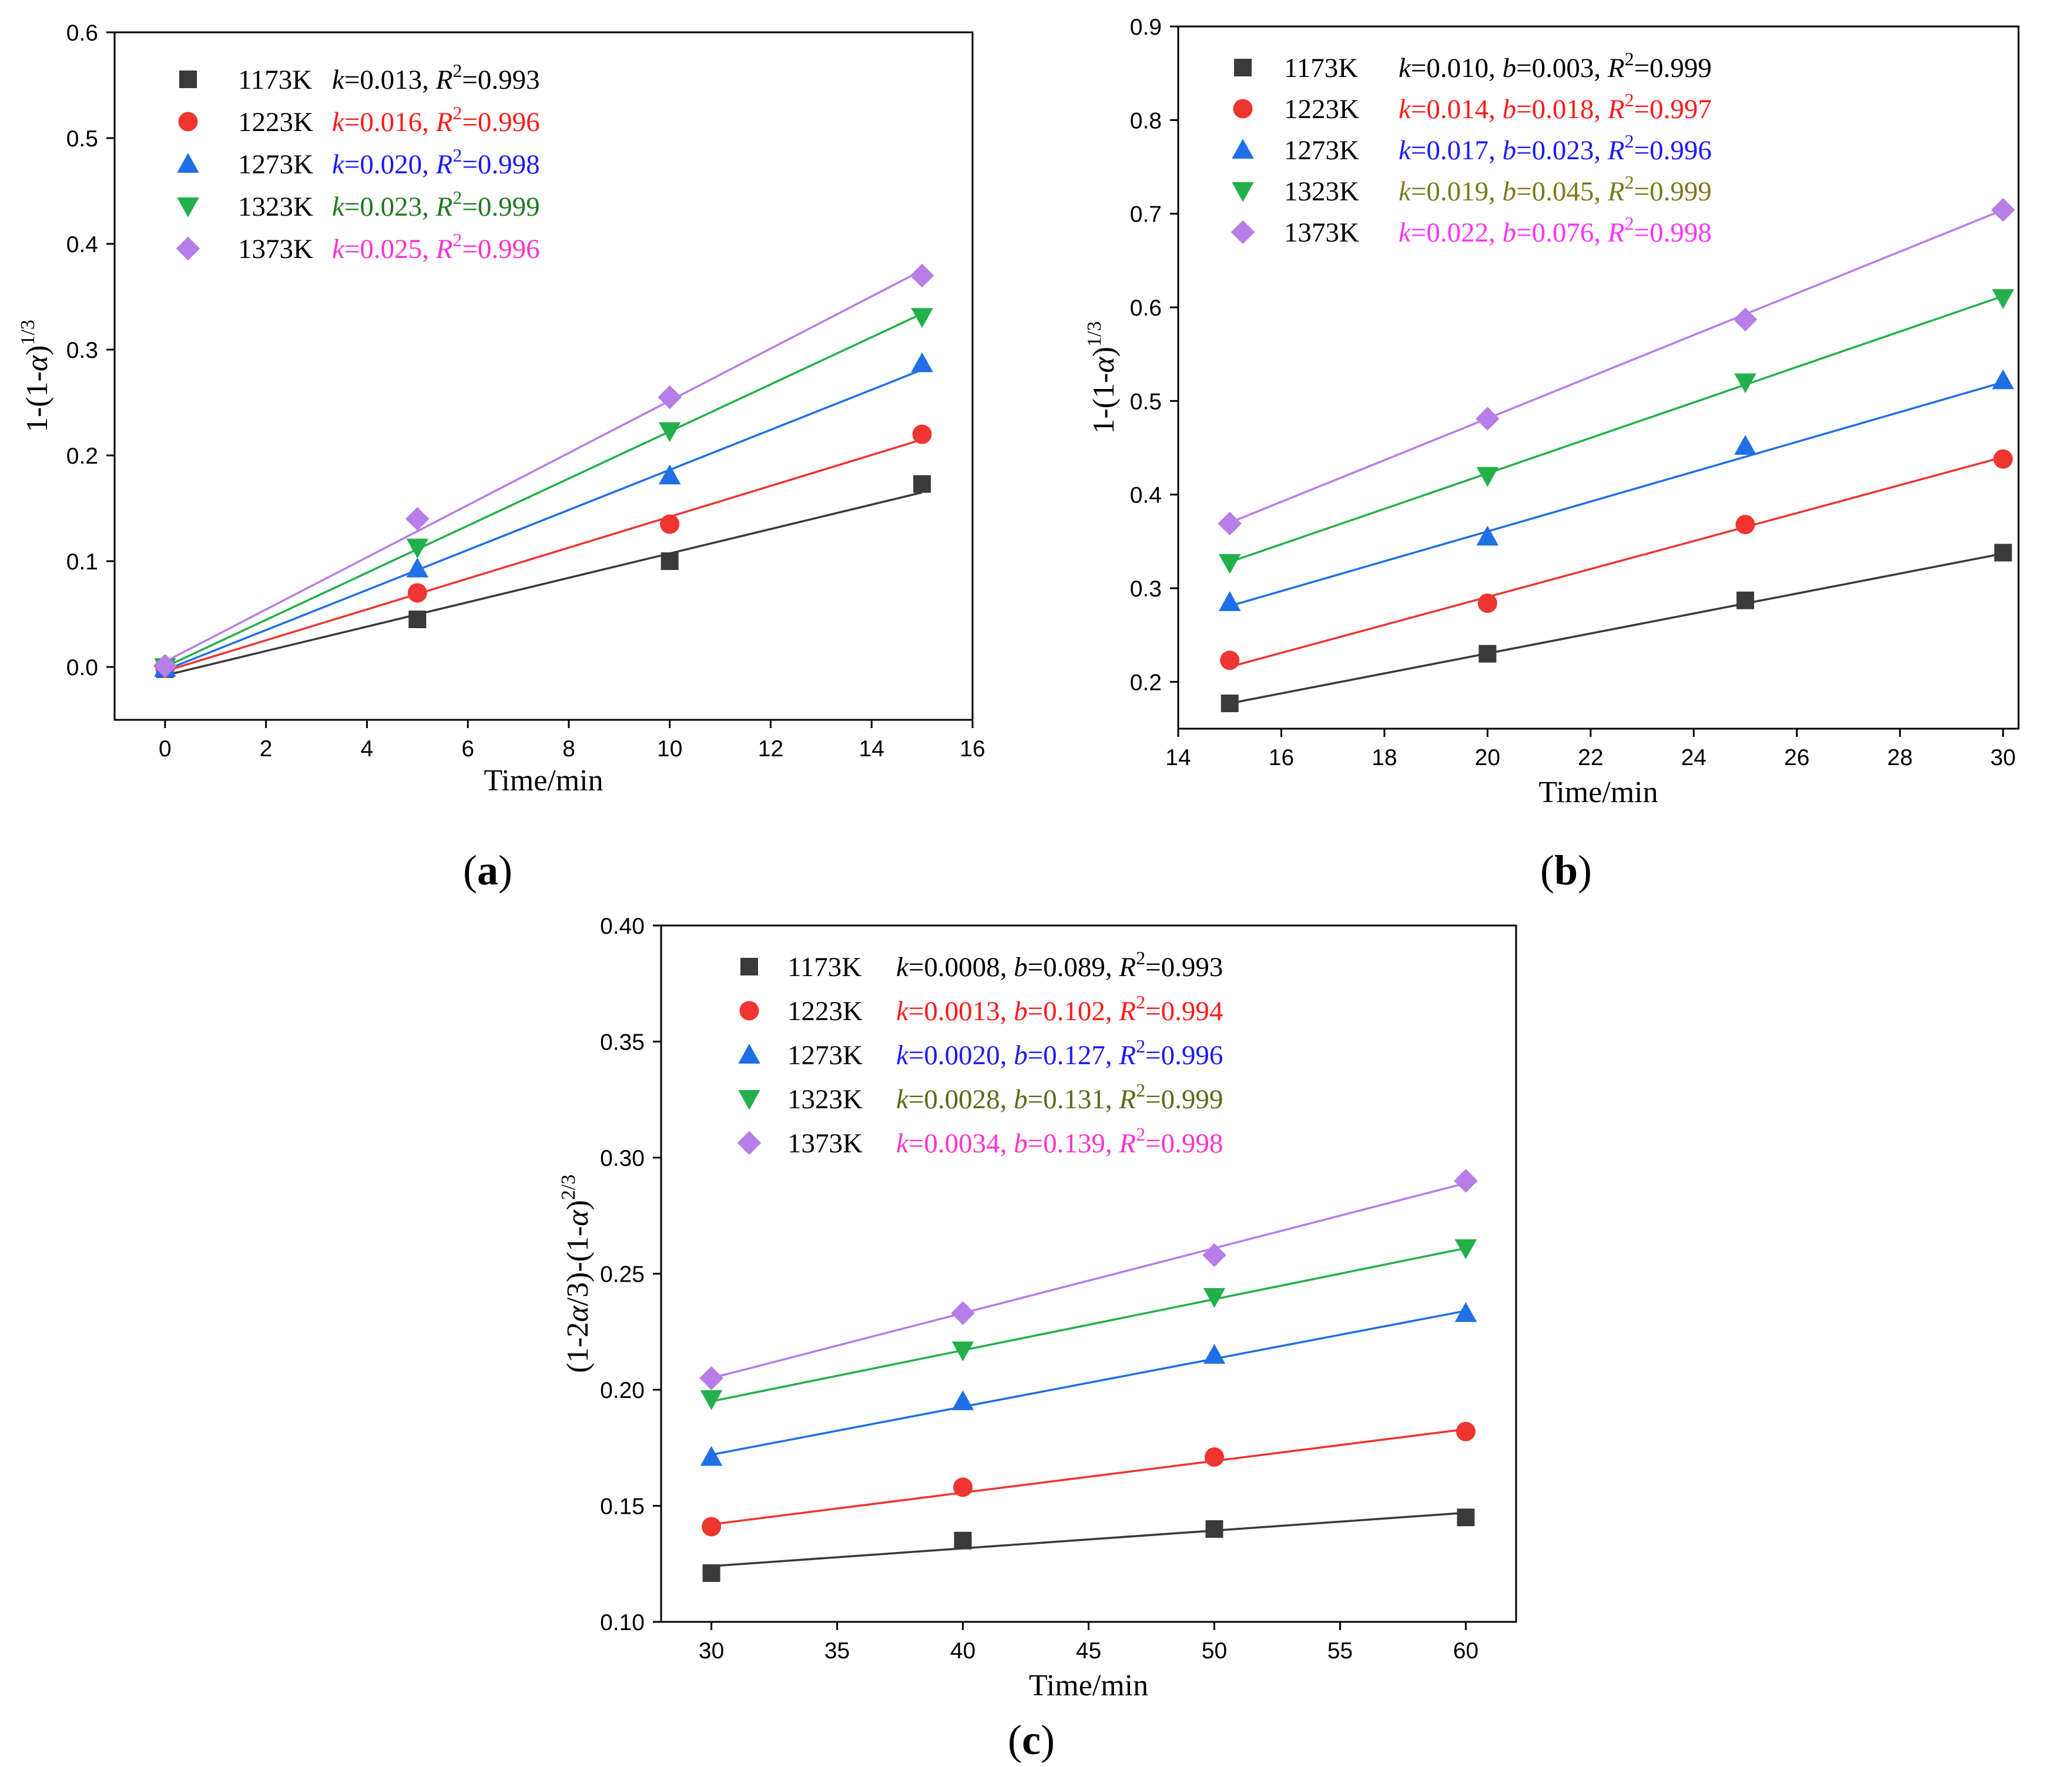  What do you see at coordinates (82, 350) in the screenshot?
I see `y-tick-label: 0.3` at bounding box center [82, 350].